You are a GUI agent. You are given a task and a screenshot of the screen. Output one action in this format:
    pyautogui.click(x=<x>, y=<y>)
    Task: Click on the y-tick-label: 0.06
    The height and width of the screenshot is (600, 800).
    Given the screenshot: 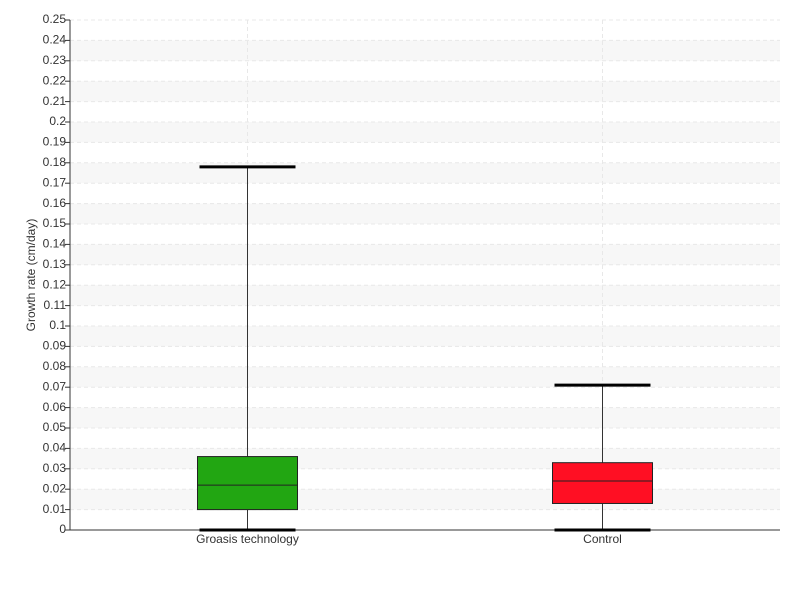 What is the action you would take?
    pyautogui.click(x=55, y=407)
    